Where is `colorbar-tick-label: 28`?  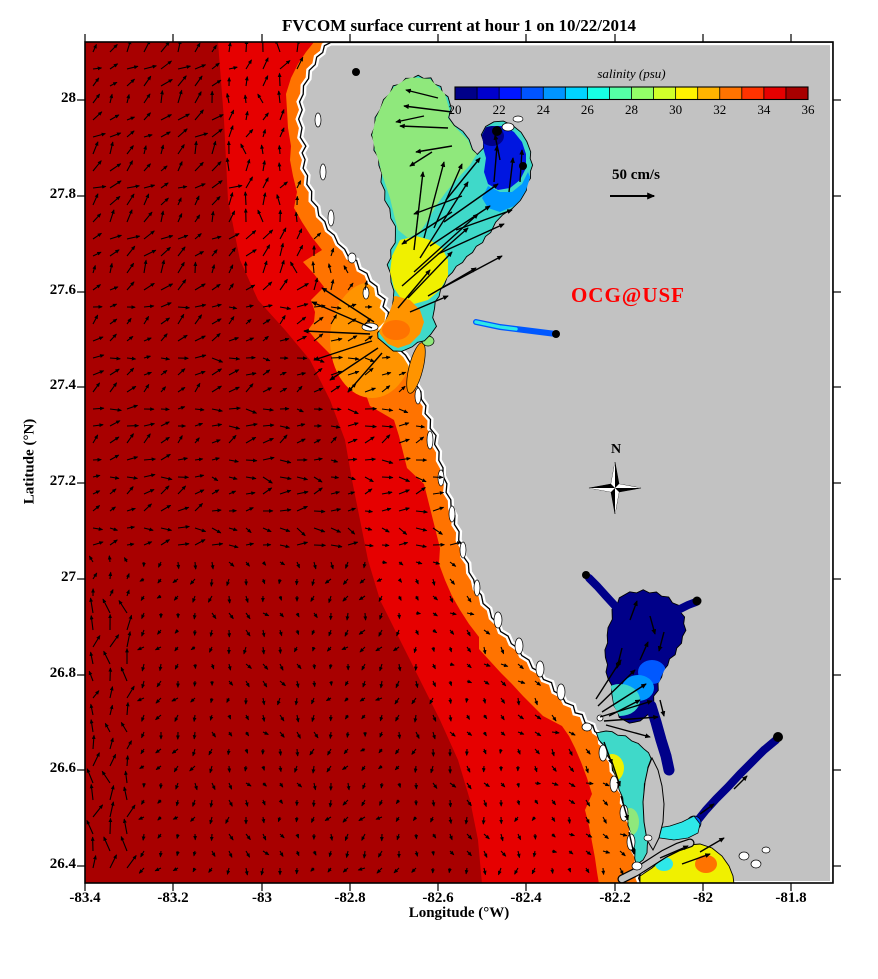 colorbar-tick-label: 28 is located at coordinates (631, 109).